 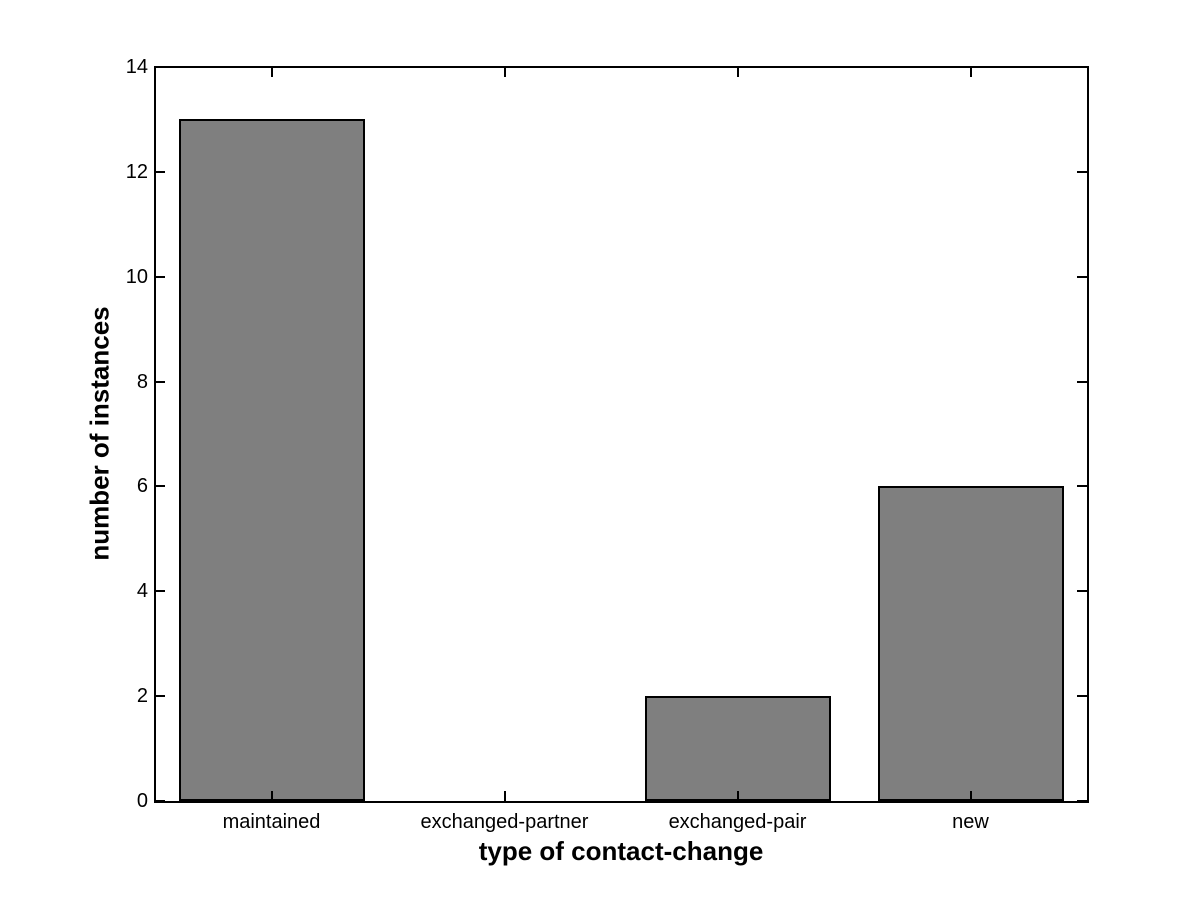 I want to click on y-tick-label: 12, so click(x=136, y=171).